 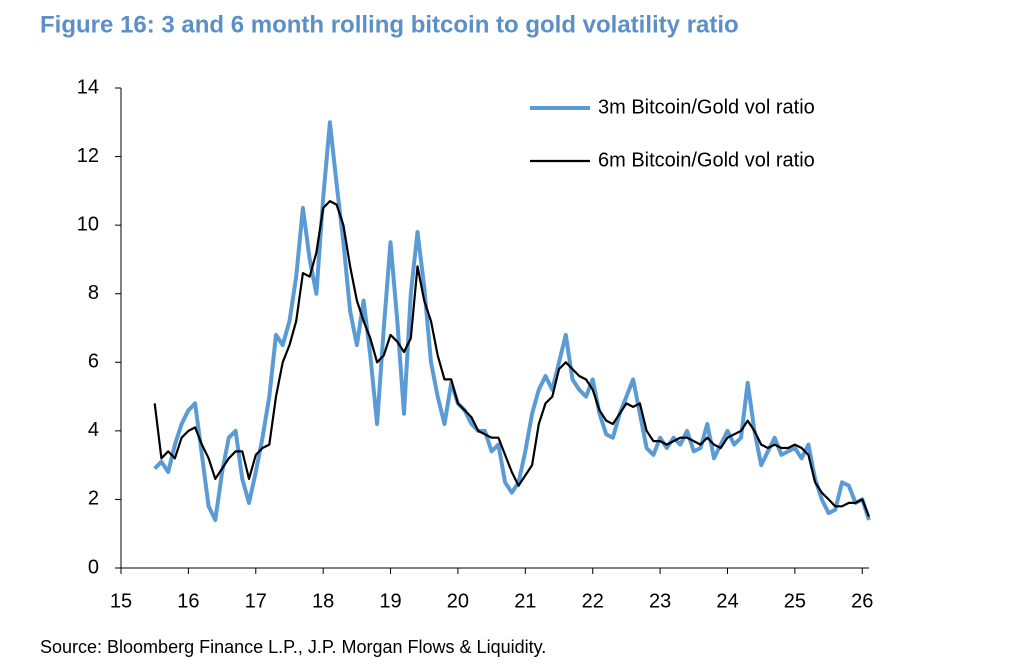 I want to click on y-tick-label: 4, so click(x=93, y=430).